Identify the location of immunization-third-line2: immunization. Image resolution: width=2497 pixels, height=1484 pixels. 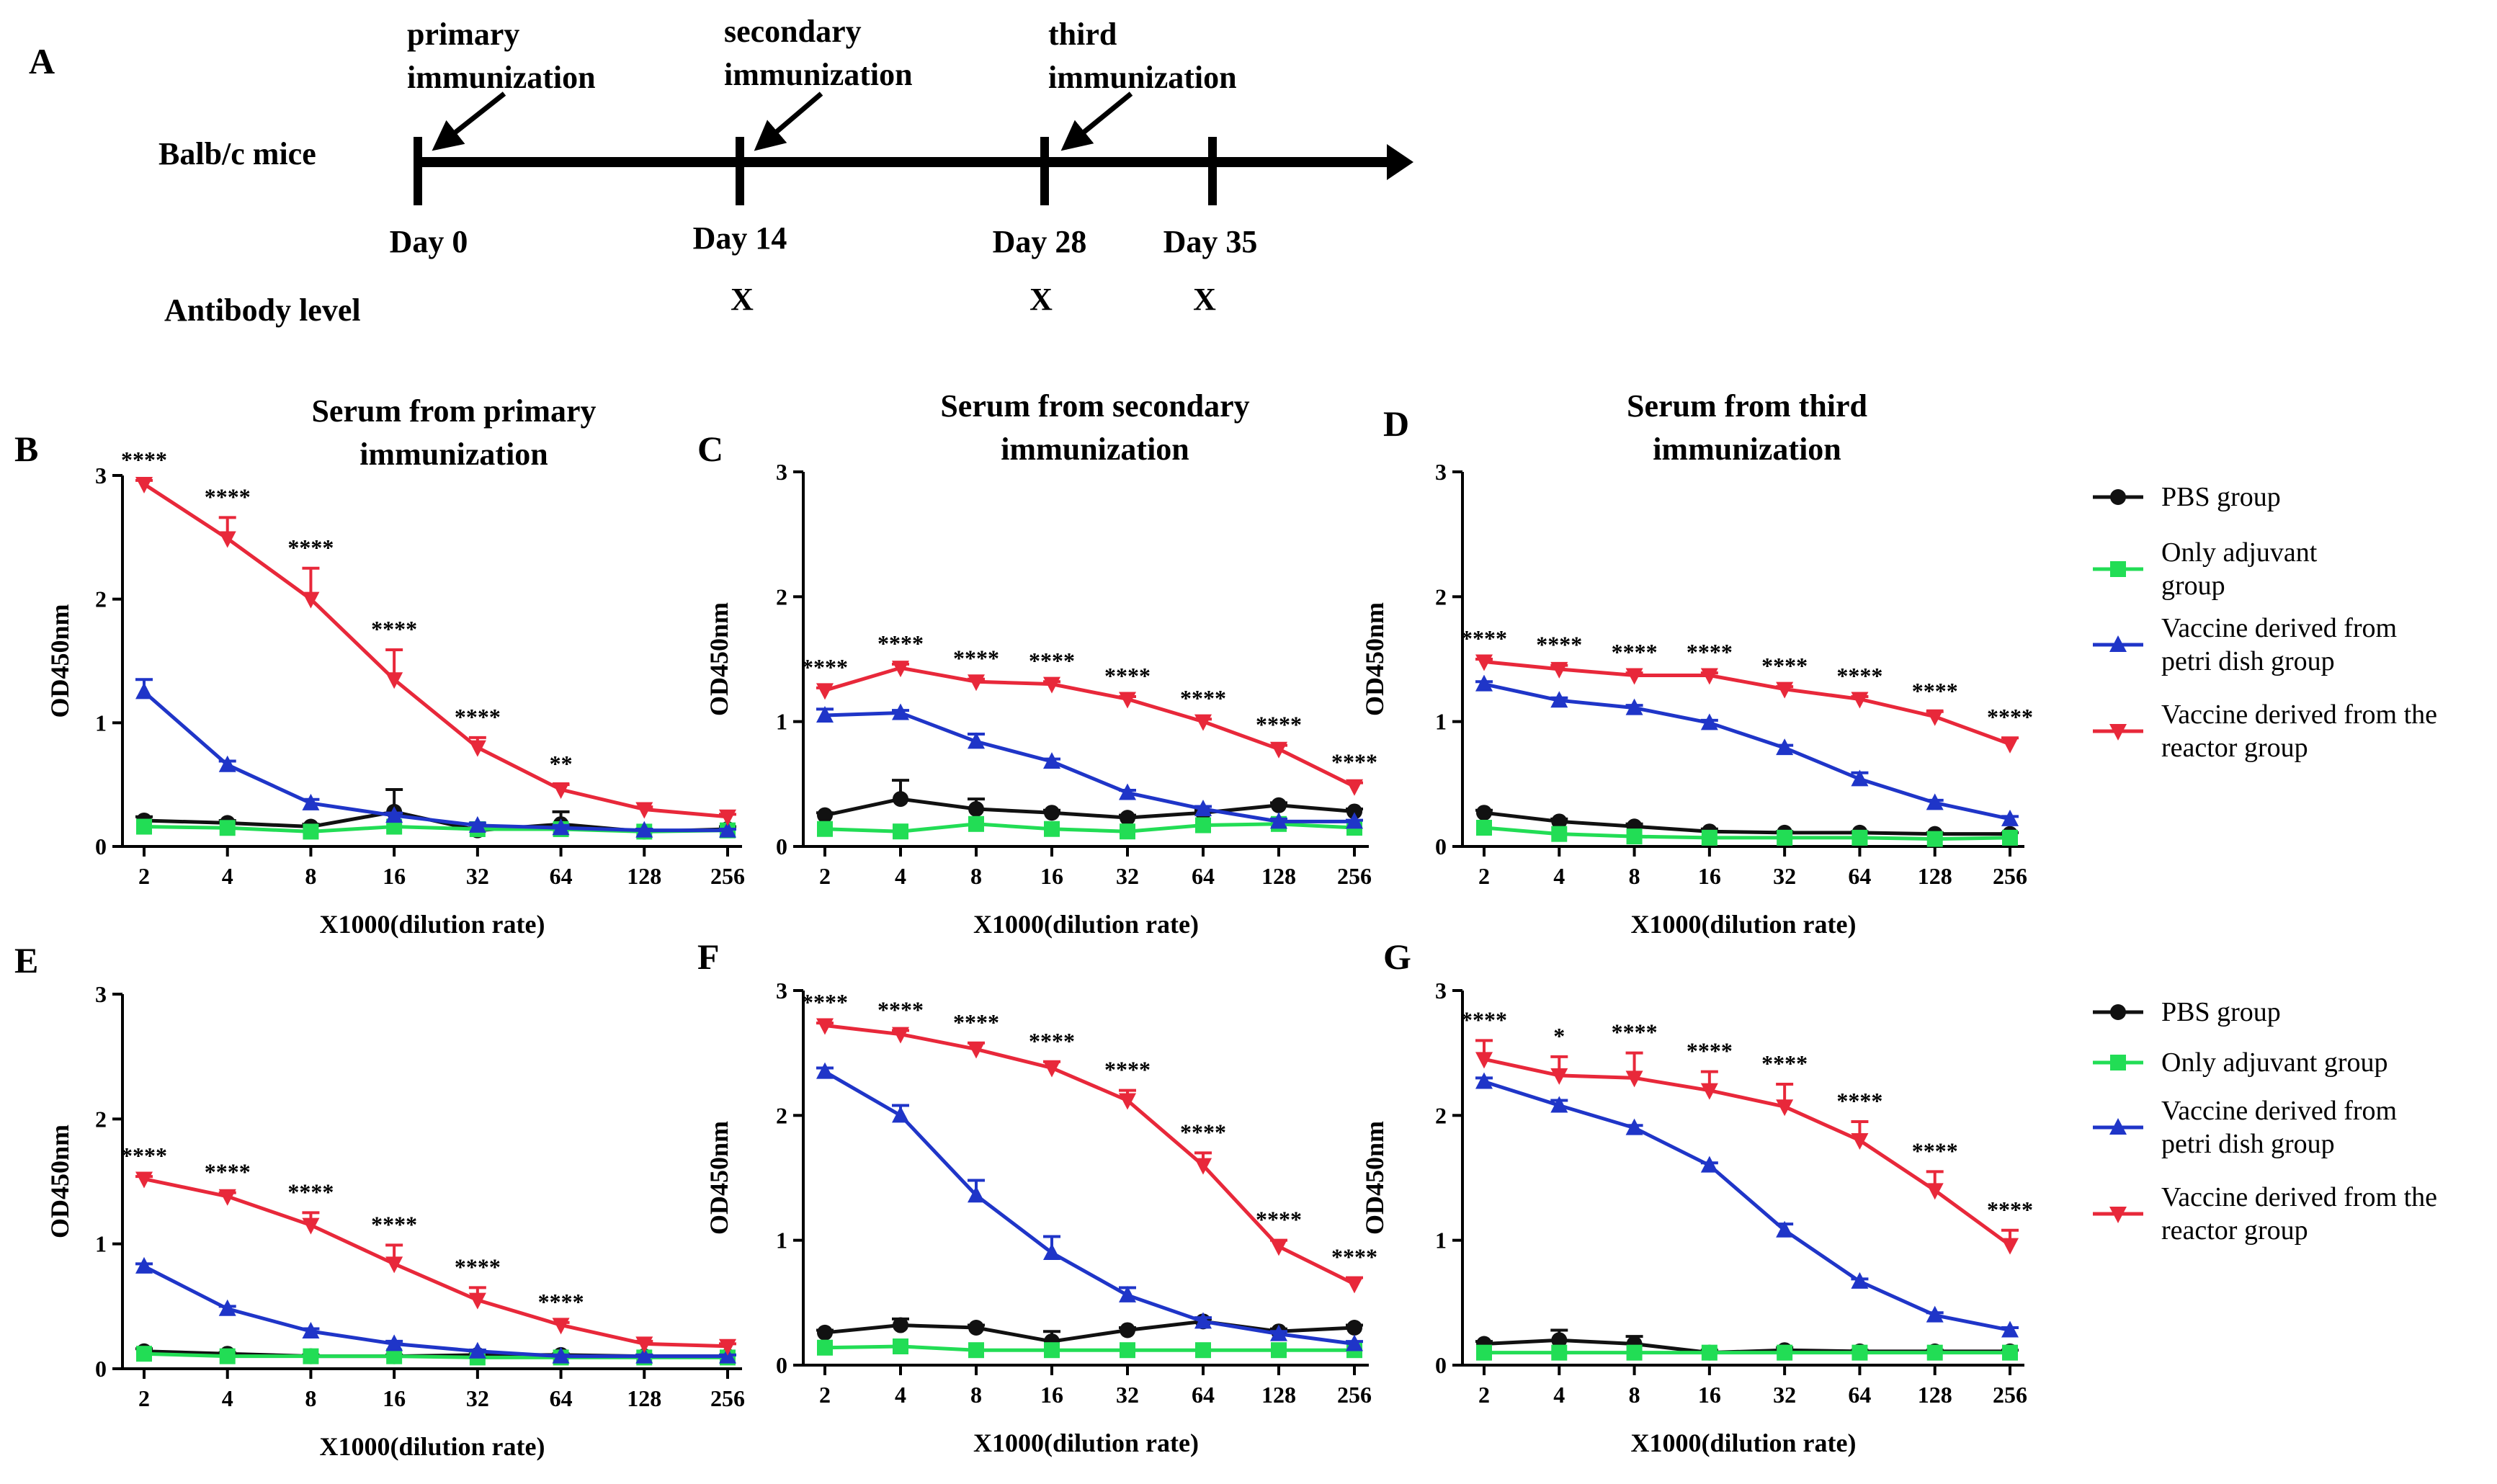
(1142, 77).